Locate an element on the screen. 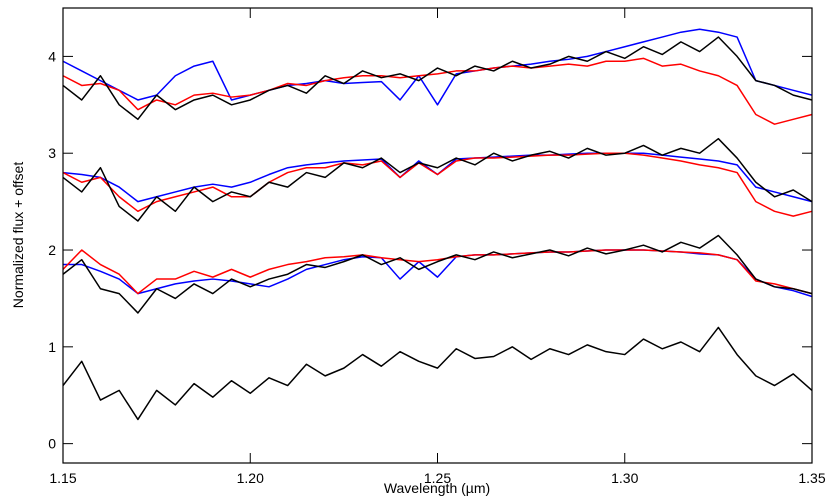 Image resolution: width=830 pixels, height=499 pixels. y-tick-label: 1 is located at coordinates (52, 347).